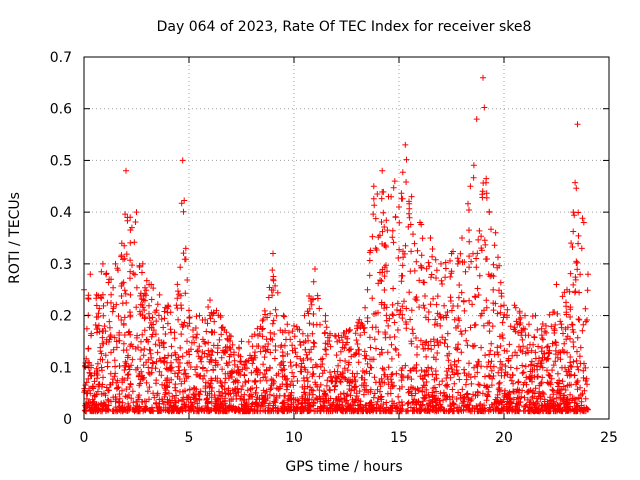  Describe the element at coordinates (61, 110) in the screenshot. I see `y-tick-label: 0.6` at that location.